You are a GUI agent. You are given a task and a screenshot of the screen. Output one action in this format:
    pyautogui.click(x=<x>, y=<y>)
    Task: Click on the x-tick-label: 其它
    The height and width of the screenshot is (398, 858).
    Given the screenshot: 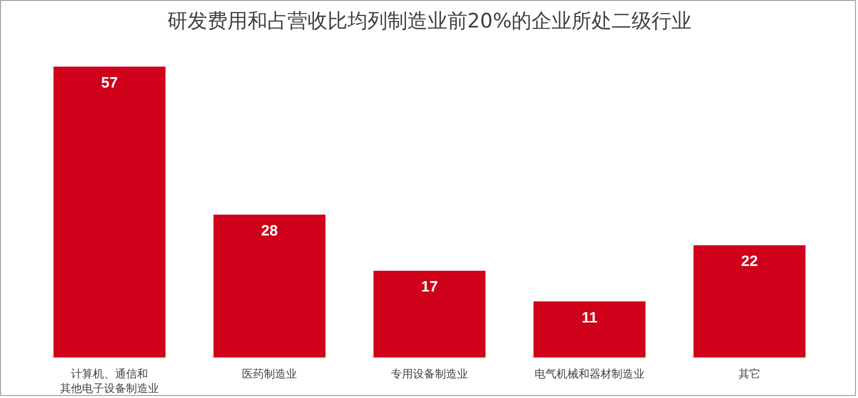 What is the action you would take?
    pyautogui.click(x=749, y=374)
    